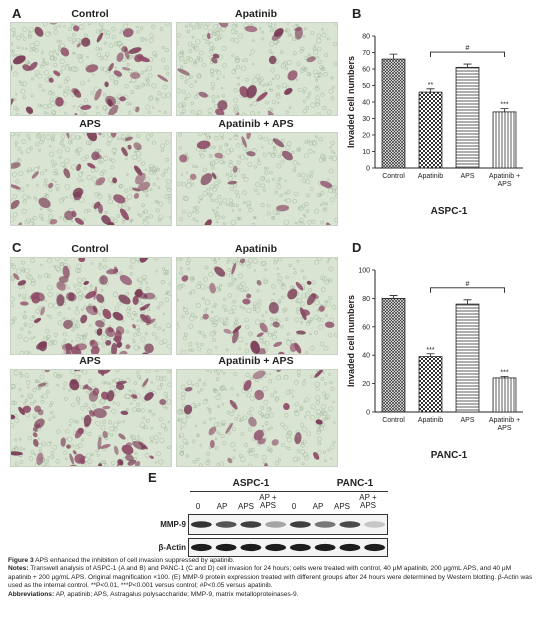  Describe the element at coordinates (268, 501) in the screenshot. I see `lane-label-4: AP + APS` at that location.